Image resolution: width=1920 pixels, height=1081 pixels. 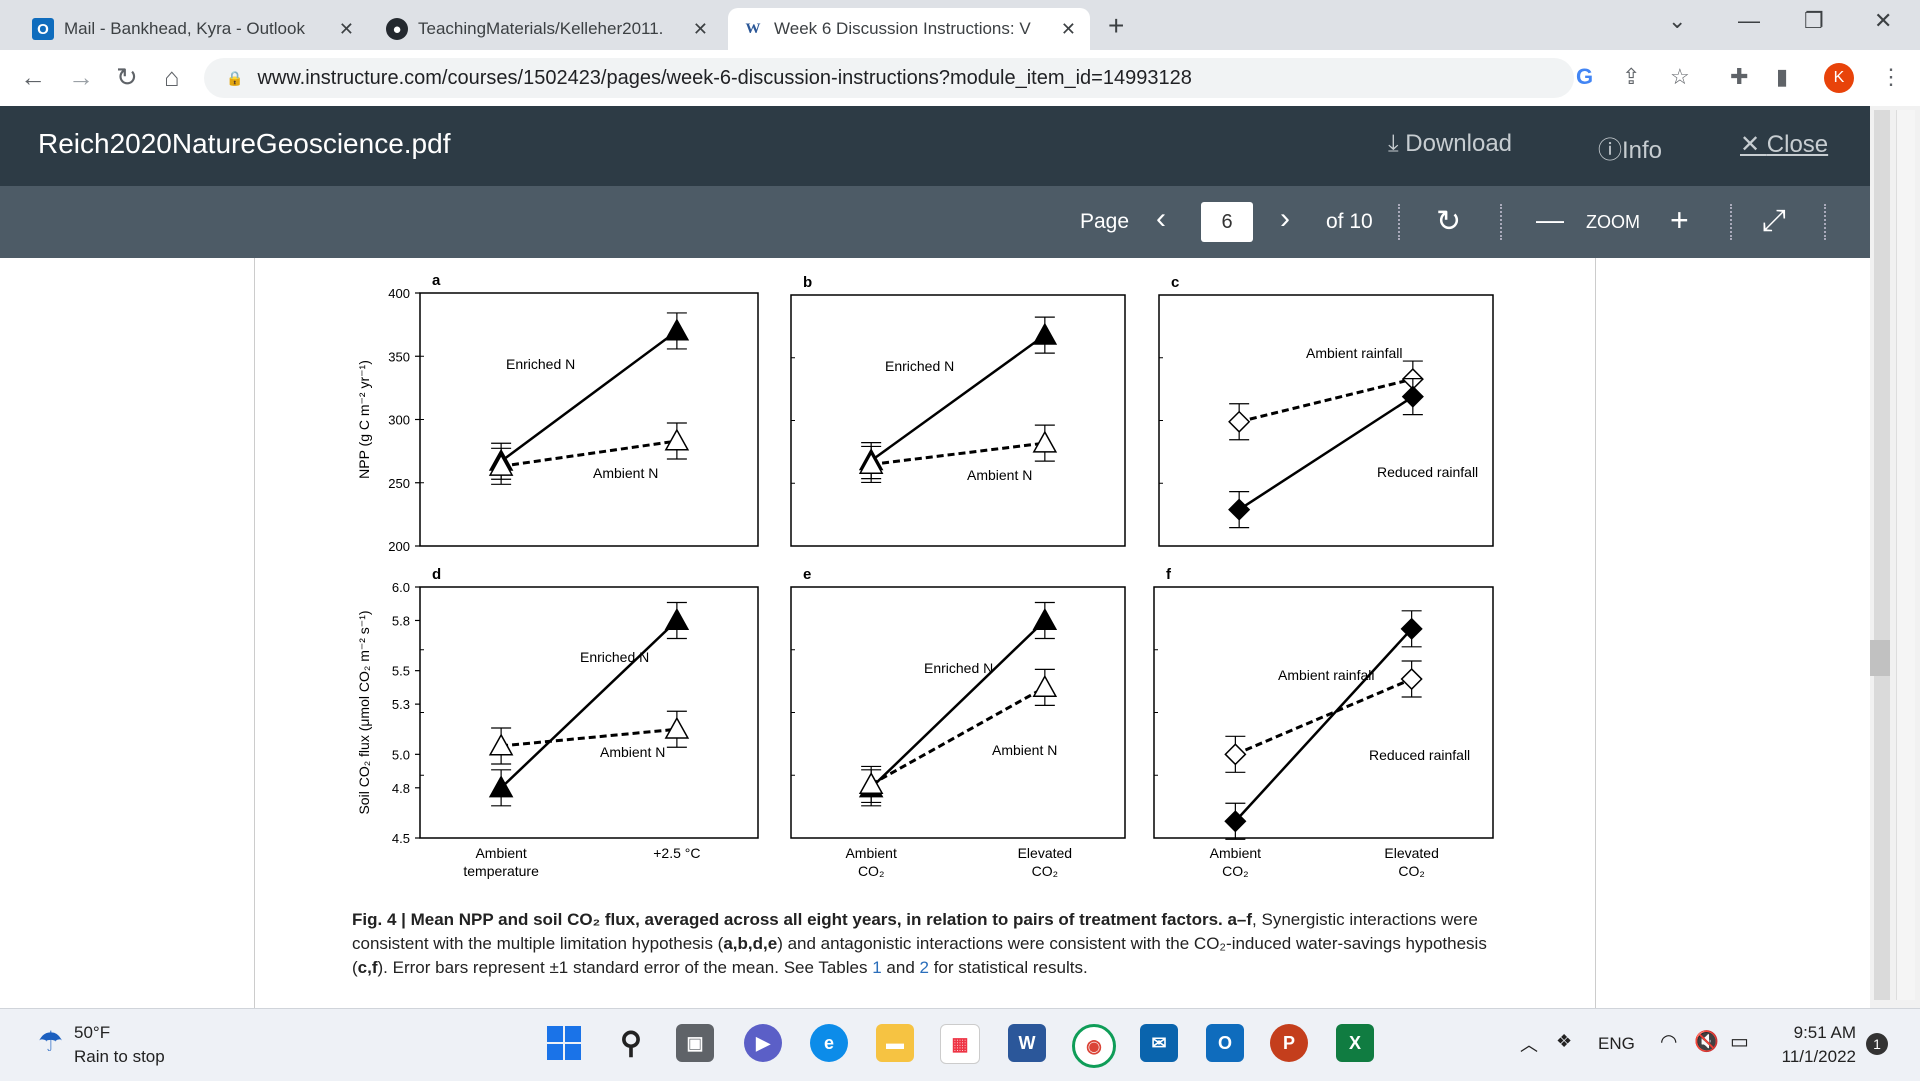 I want to click on table-1-link: 1, so click(x=877, y=967).